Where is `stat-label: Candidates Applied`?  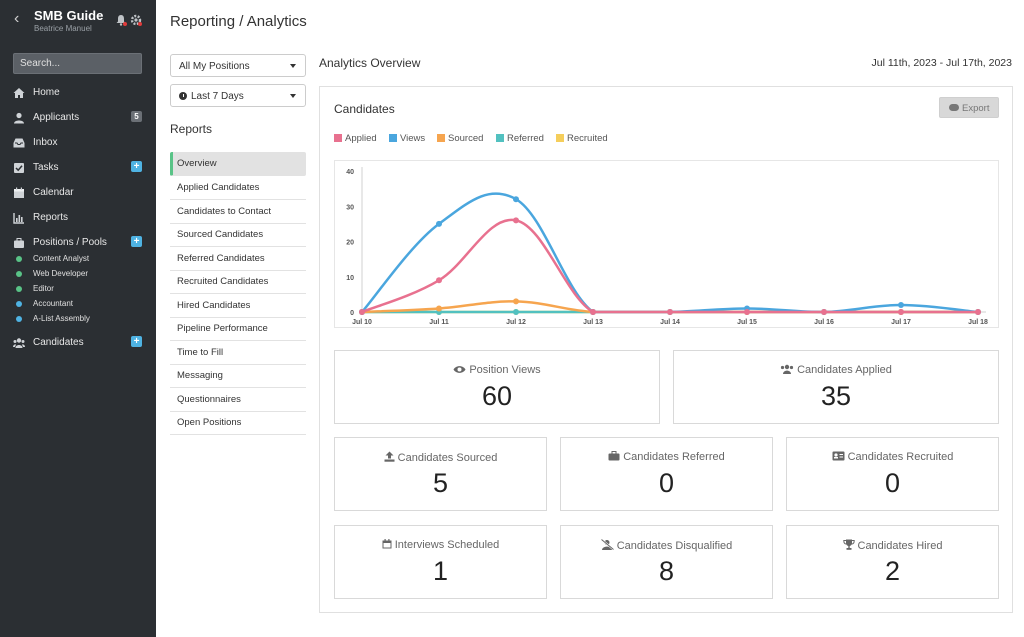 stat-label: Candidates Applied is located at coordinates (844, 370).